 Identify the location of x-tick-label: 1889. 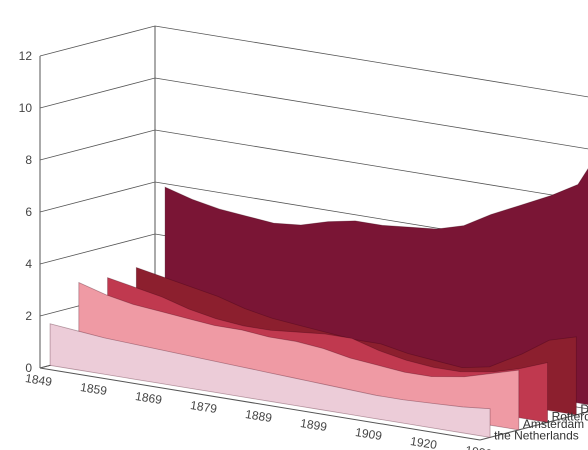
(258, 416).